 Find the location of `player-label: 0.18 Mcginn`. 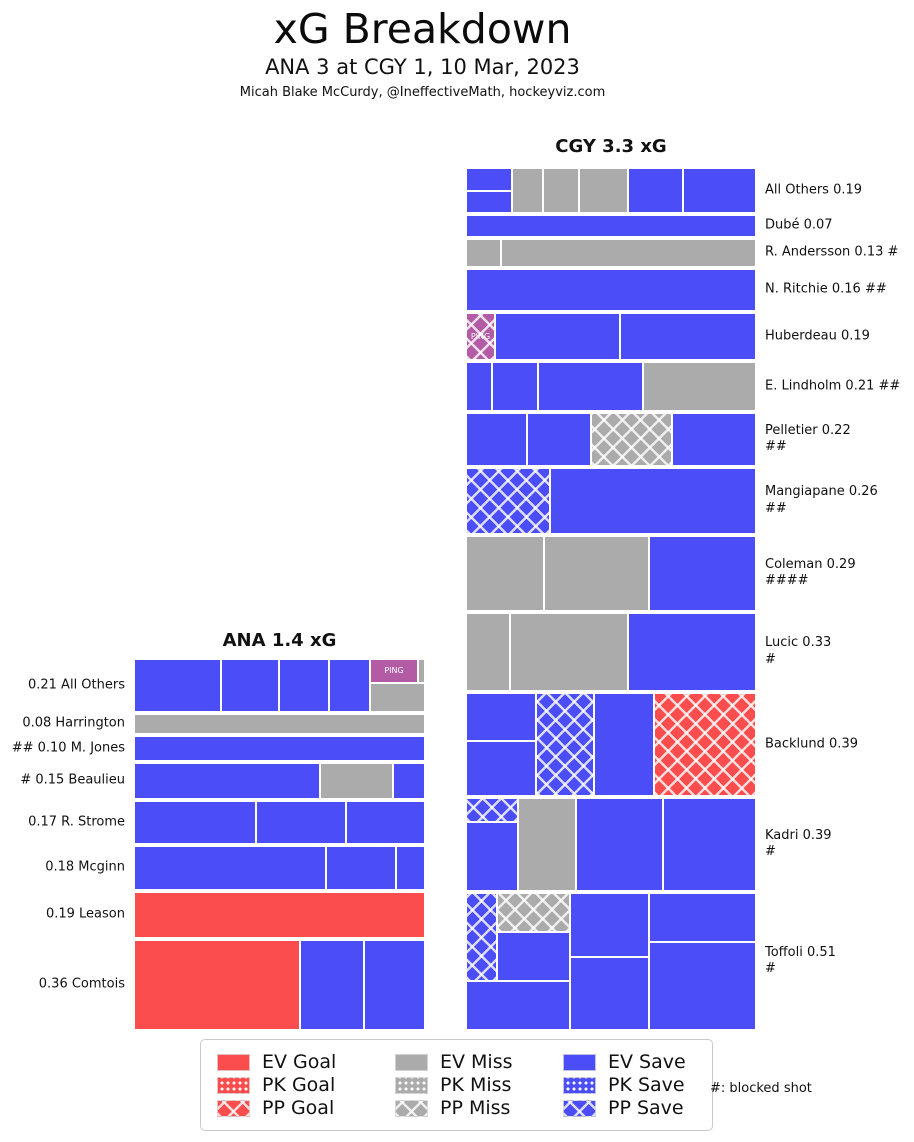

player-label: 0.18 Mcginn is located at coordinates (85, 868).